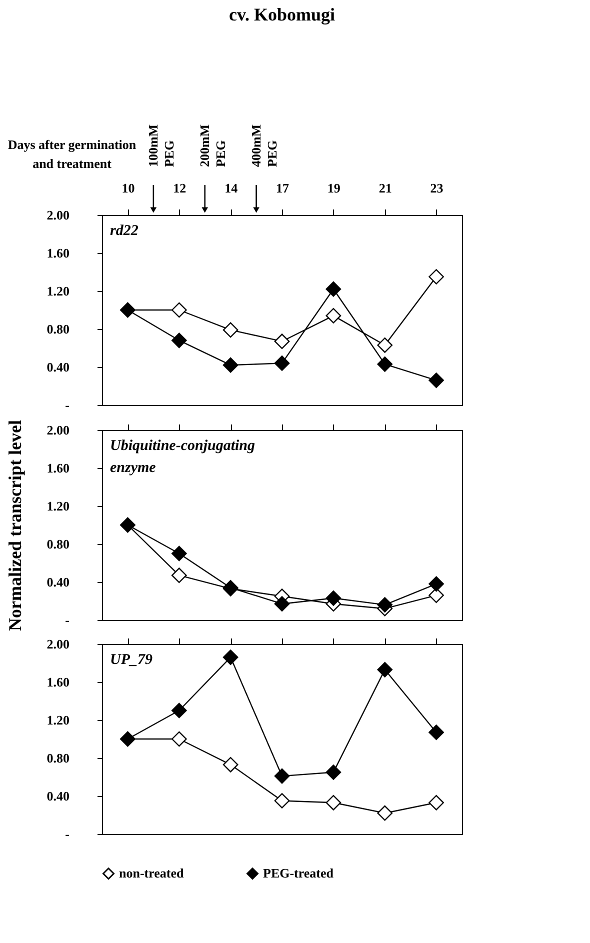 This screenshot has height=943, width=590. I want to click on x-tick-label: 23, so click(437, 188).